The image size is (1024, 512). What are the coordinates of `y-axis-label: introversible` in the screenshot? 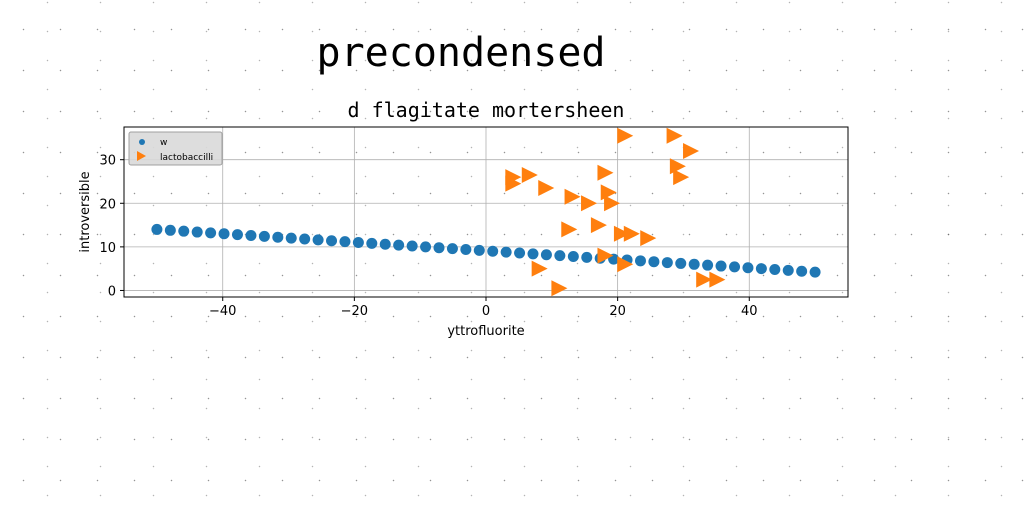 It's located at (85, 211).